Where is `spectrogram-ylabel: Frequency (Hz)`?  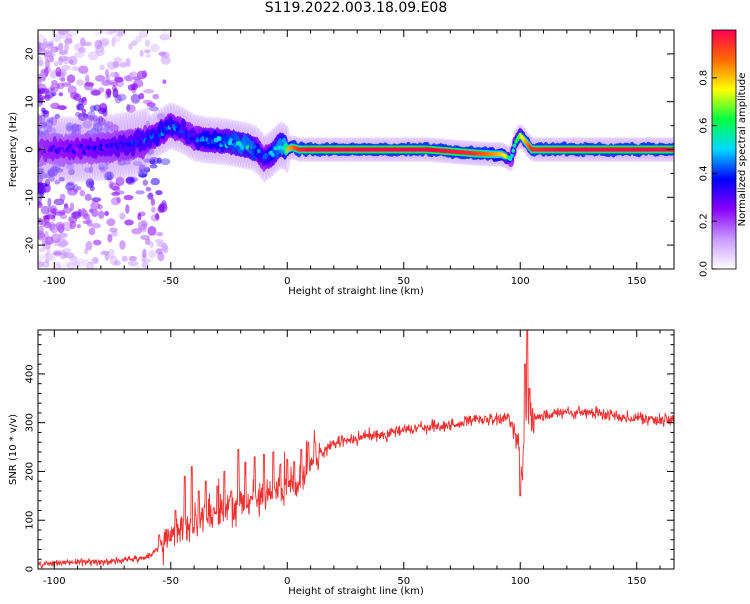 spectrogram-ylabel: Frequency (Hz) is located at coordinates (13, 150).